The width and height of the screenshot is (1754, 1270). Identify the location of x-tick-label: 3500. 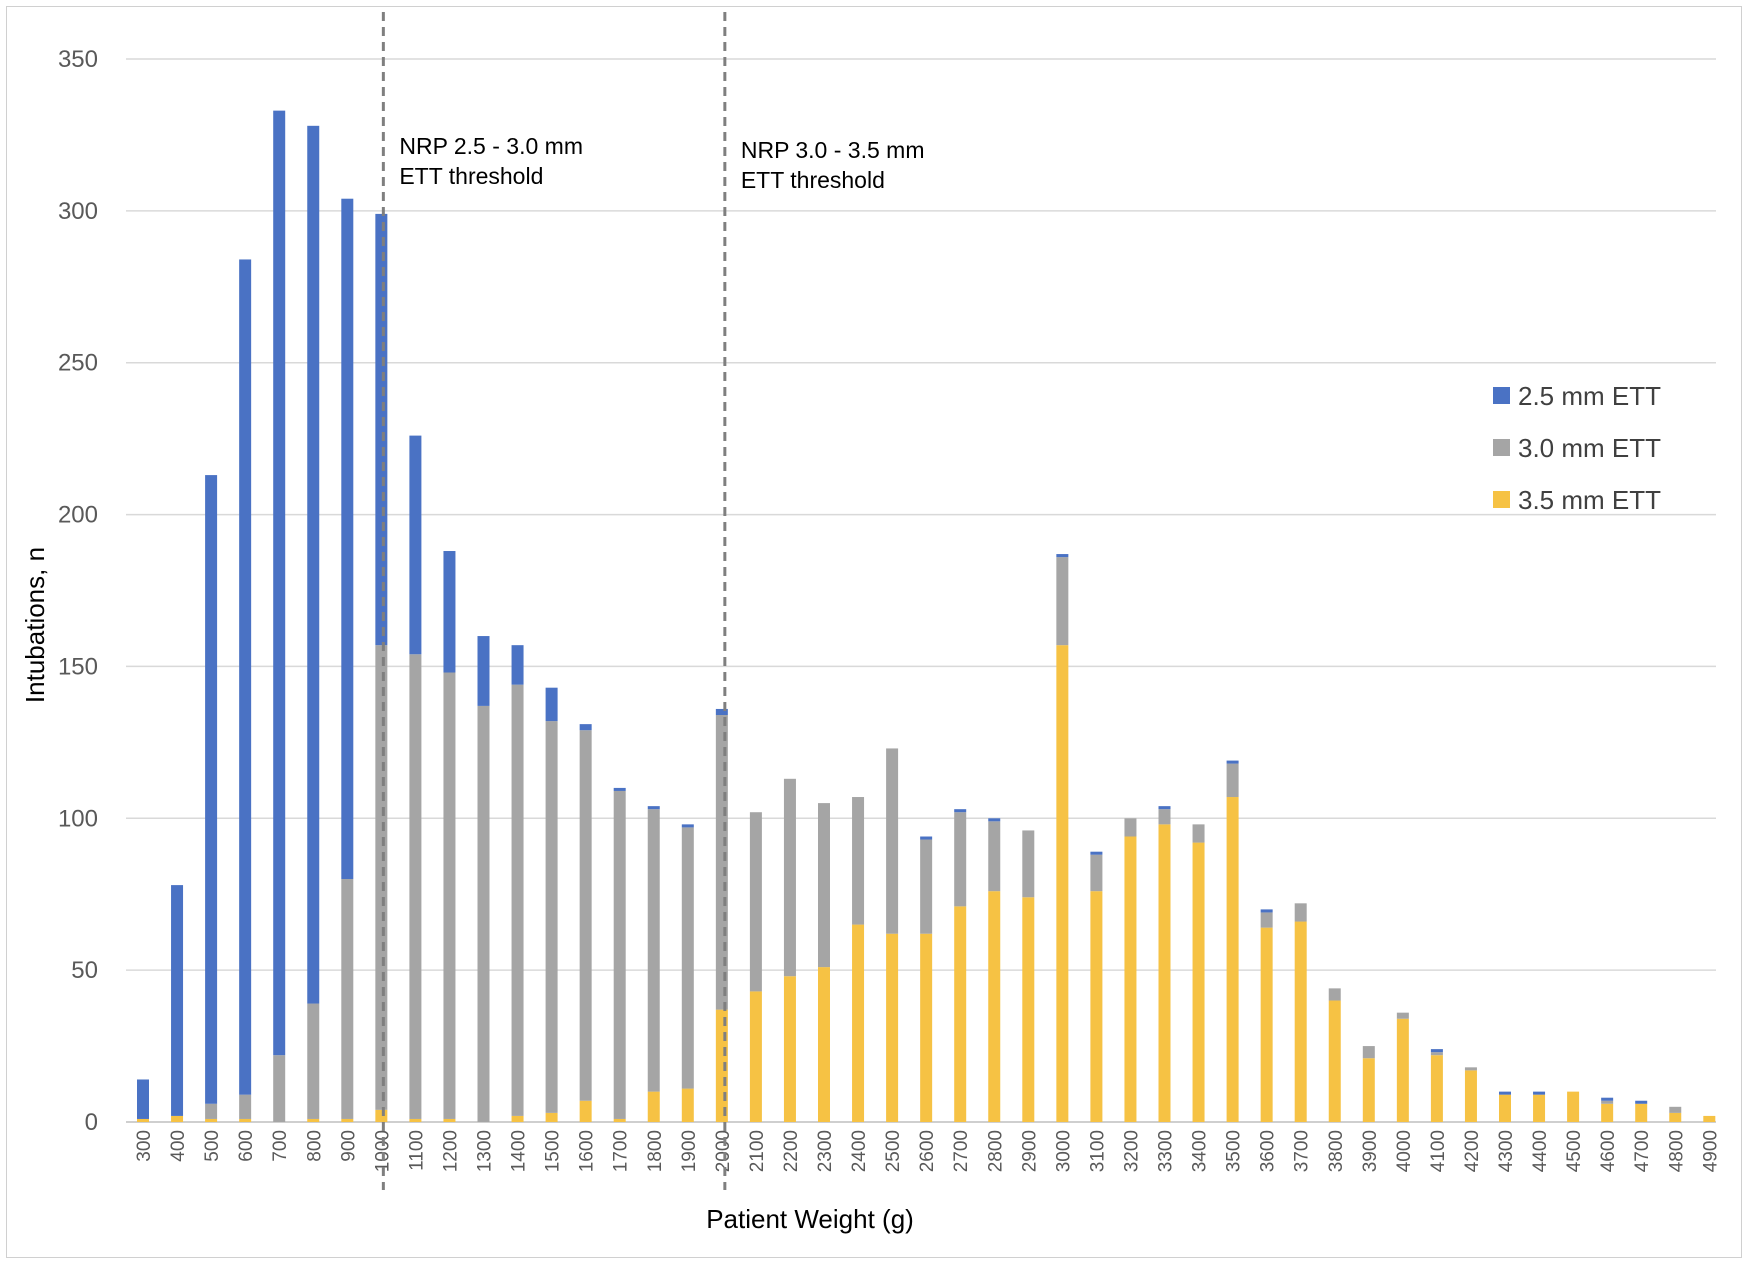
(1234, 1151).